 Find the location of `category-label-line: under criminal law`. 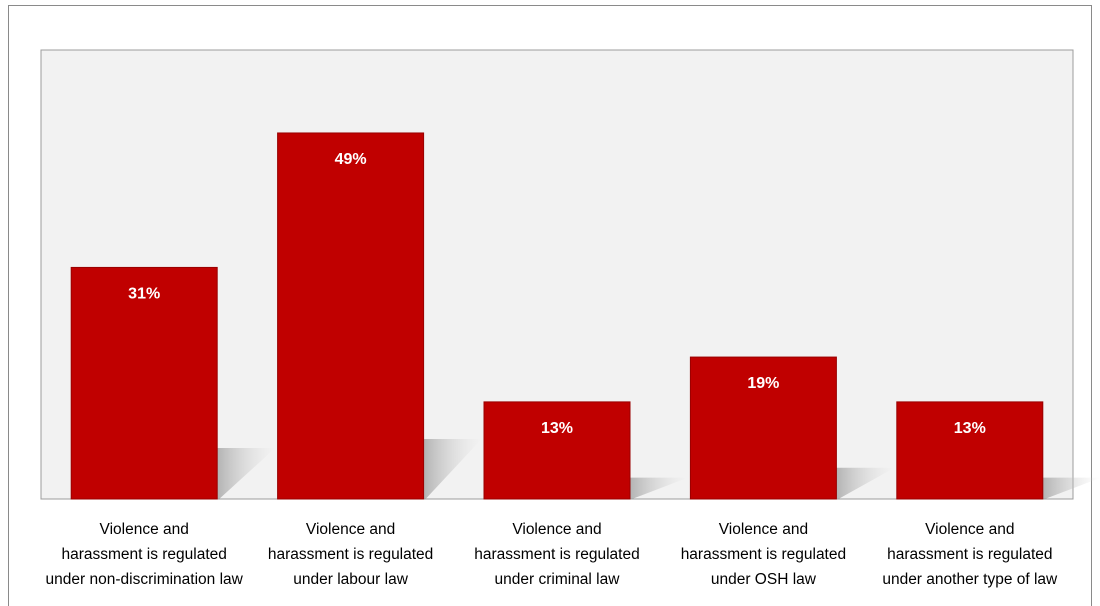

category-label-line: under criminal law is located at coordinates (558, 579).